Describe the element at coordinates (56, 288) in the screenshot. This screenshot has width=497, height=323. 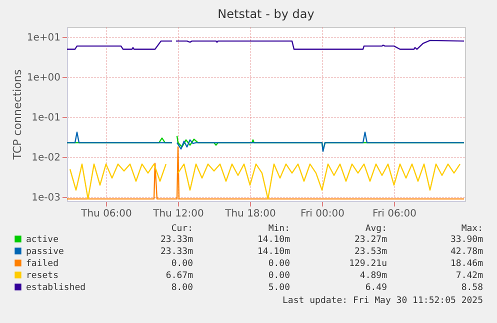
I see `legend-label: established` at that location.